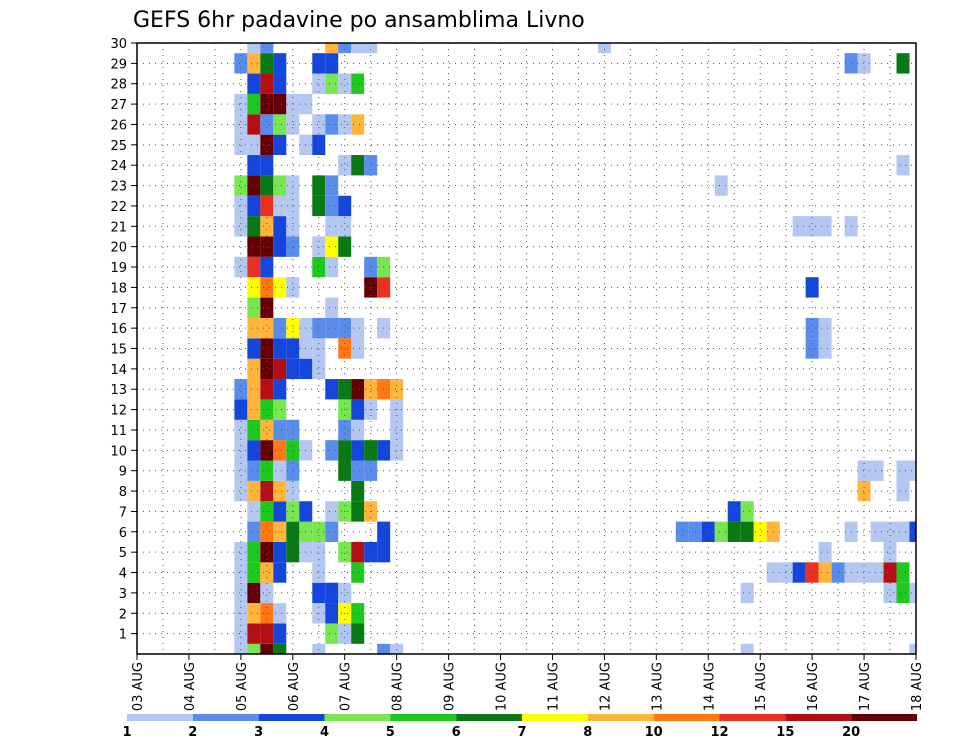  Describe the element at coordinates (118, 105) in the screenshot. I see `y-tick-label: 27` at that location.